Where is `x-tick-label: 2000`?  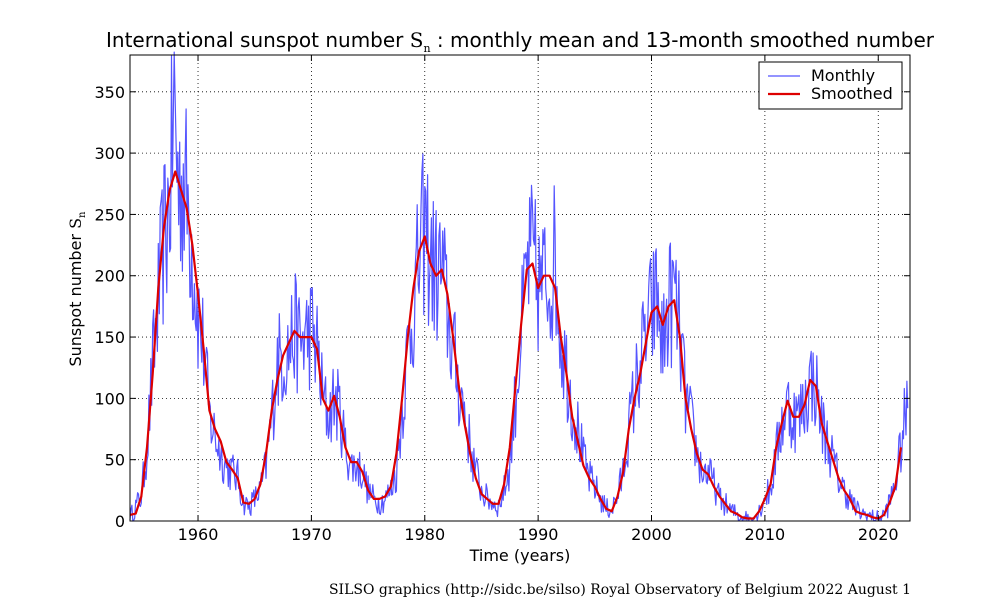 x-tick-label: 2000 is located at coordinates (651, 534).